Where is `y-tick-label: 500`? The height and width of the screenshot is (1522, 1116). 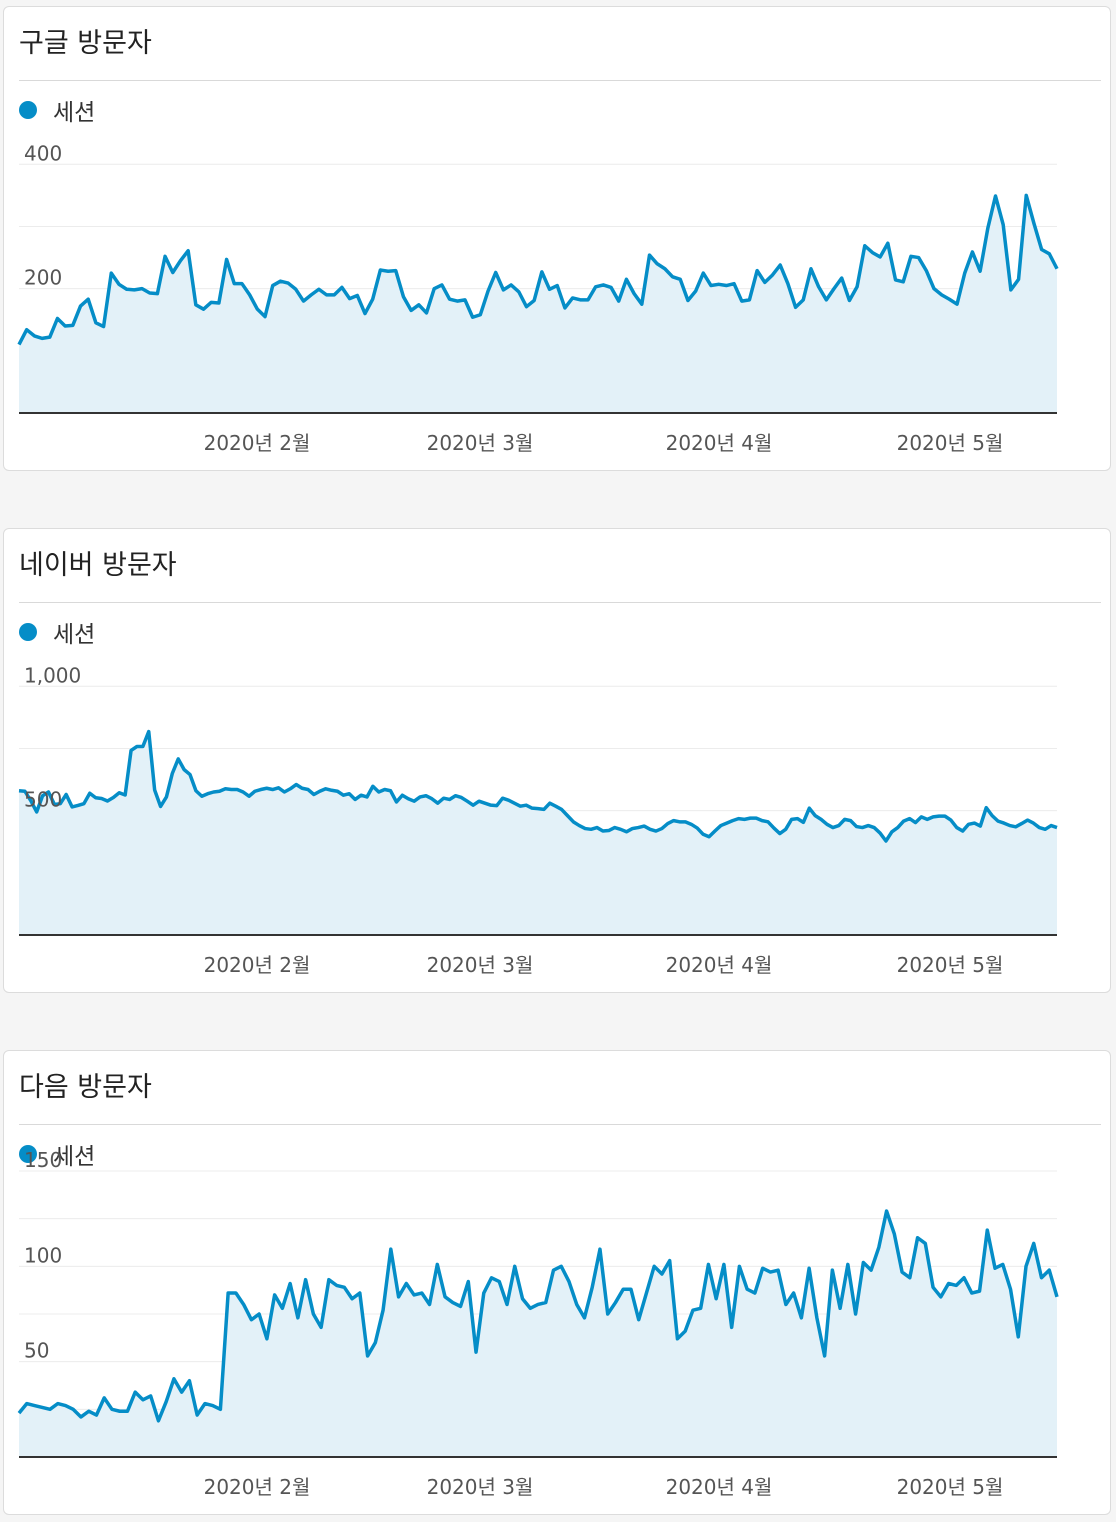 y-tick-label: 500 is located at coordinates (43, 800).